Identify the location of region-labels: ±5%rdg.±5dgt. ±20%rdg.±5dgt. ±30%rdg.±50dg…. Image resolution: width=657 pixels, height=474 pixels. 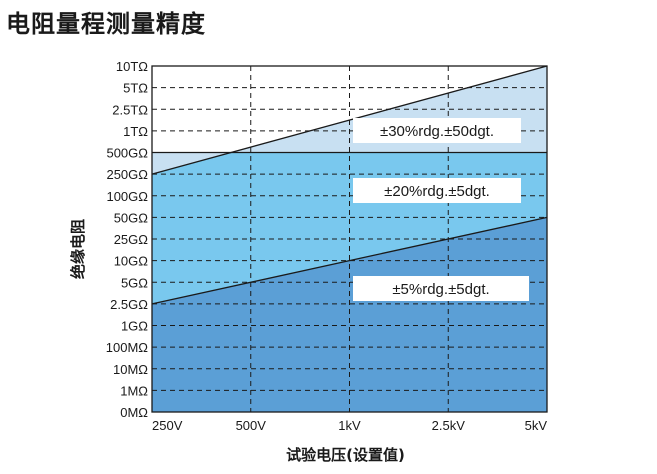
(441, 209).